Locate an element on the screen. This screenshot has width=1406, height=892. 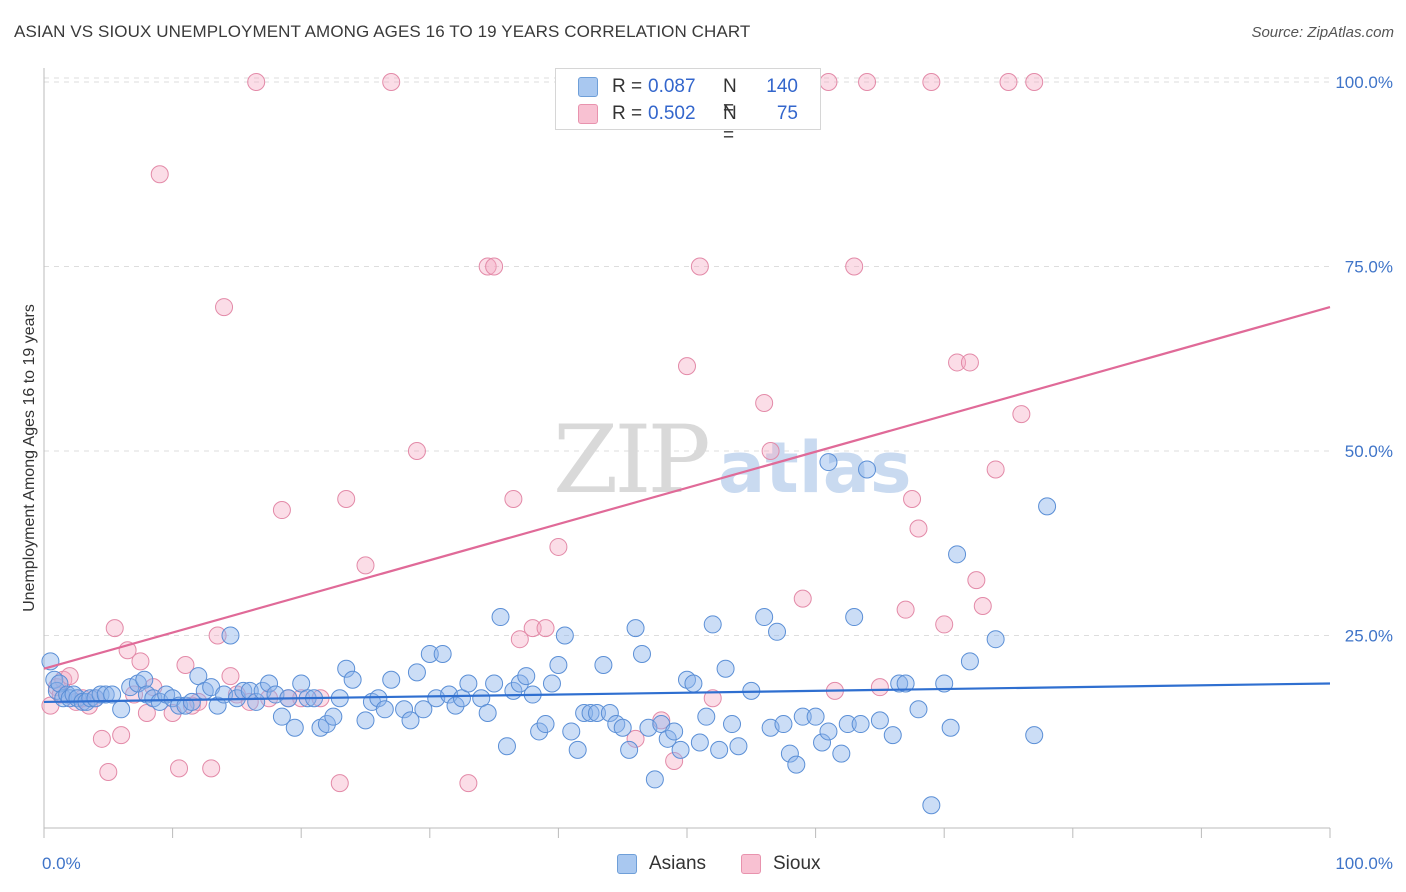
y-axis-label: Unemployment Among Ages 16 to 19 years is located at coordinates (29, 458).